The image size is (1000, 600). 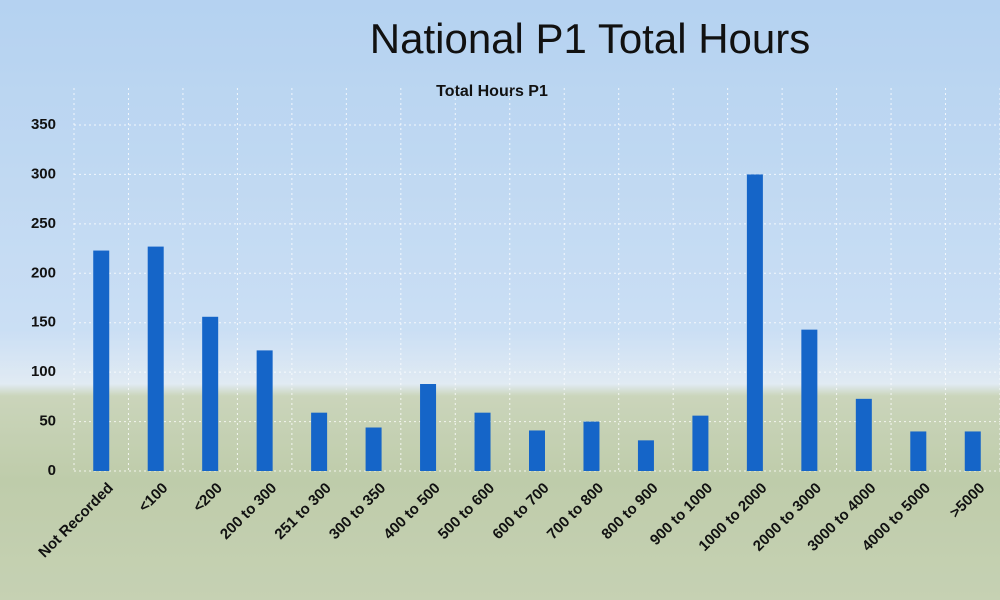 What do you see at coordinates (47, 421) in the screenshot?
I see `y-tick-label: 50` at bounding box center [47, 421].